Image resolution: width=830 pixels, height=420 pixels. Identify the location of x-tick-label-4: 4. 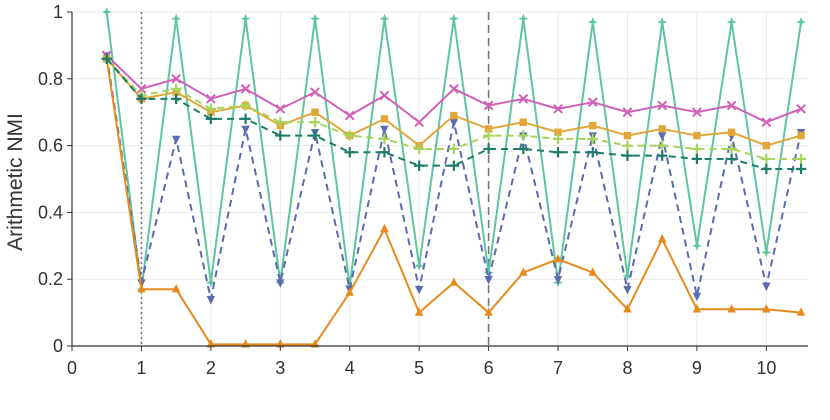
(350, 368).